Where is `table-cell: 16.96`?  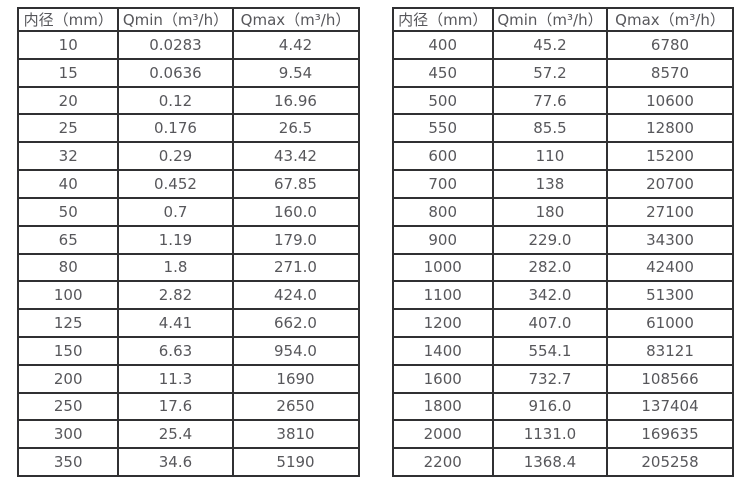 table-cell: 16.96 is located at coordinates (295, 100).